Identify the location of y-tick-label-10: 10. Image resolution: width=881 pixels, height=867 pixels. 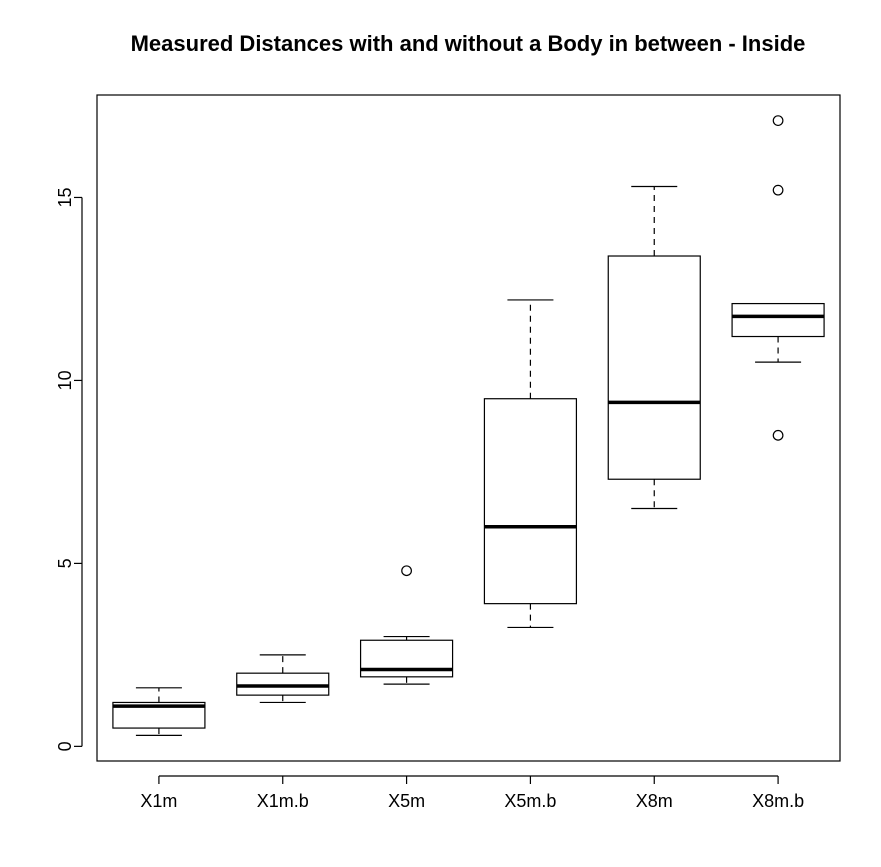
(65, 380).